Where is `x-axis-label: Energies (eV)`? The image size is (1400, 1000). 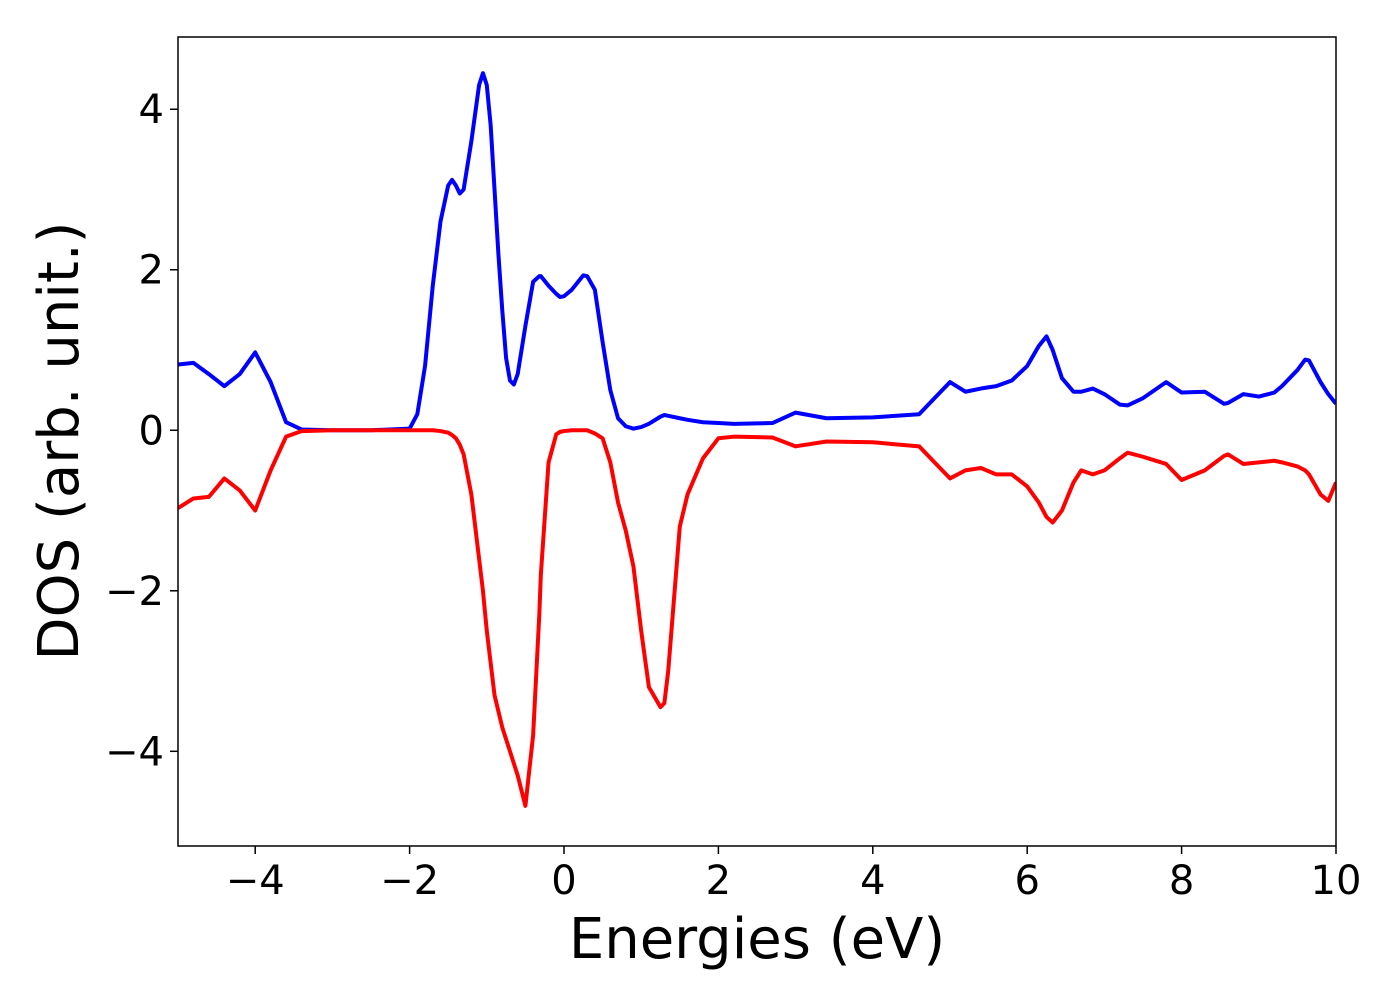
x-axis-label: Energies (eV) is located at coordinates (757, 939).